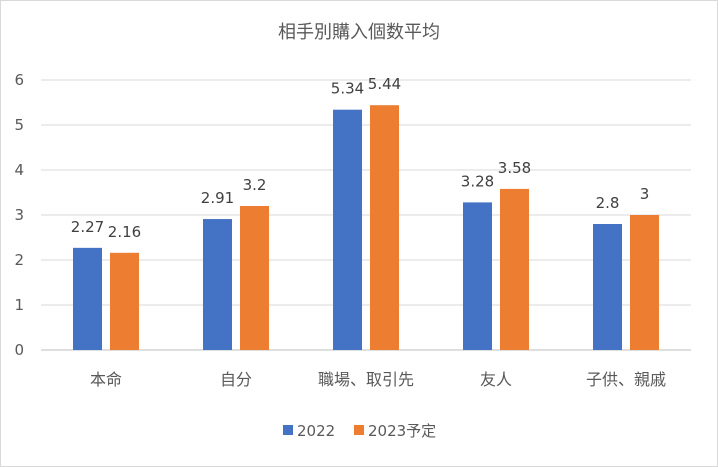 The image size is (718, 467). What do you see at coordinates (255, 185) in the screenshot?
I see `data-label: 3.2` at bounding box center [255, 185].